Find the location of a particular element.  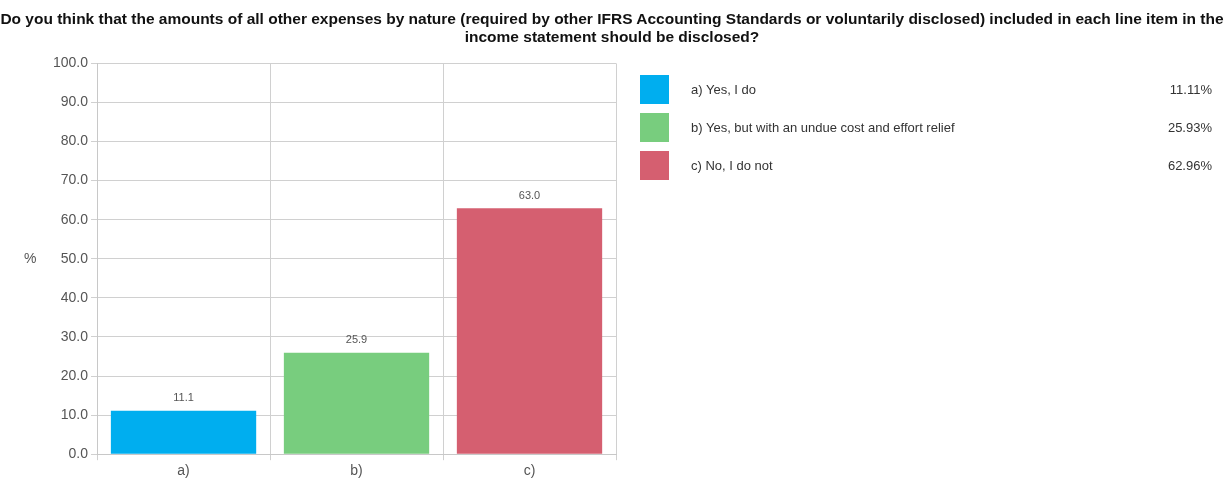

text: 25.93% is located at coordinates (1189, 127).